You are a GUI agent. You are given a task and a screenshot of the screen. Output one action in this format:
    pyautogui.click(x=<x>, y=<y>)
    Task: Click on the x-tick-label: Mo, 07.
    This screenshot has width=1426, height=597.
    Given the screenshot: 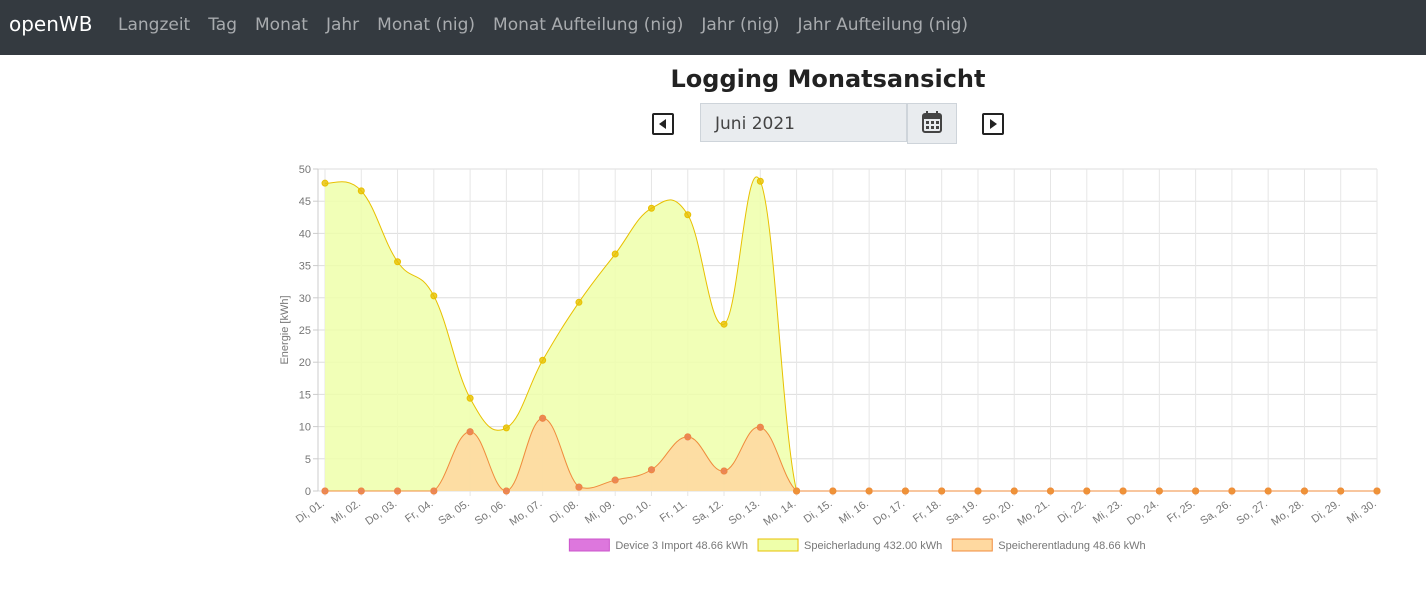 What is the action you would take?
    pyautogui.click(x=525, y=513)
    